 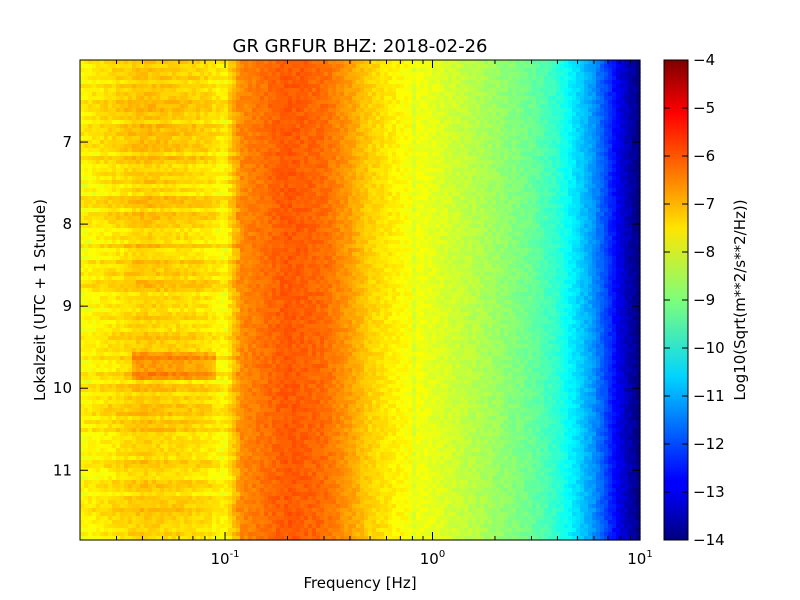 What do you see at coordinates (740, 299) in the screenshot?
I see `colorbar-label: Log10(Sqrt(m**2/s**2/Hz))` at bounding box center [740, 299].